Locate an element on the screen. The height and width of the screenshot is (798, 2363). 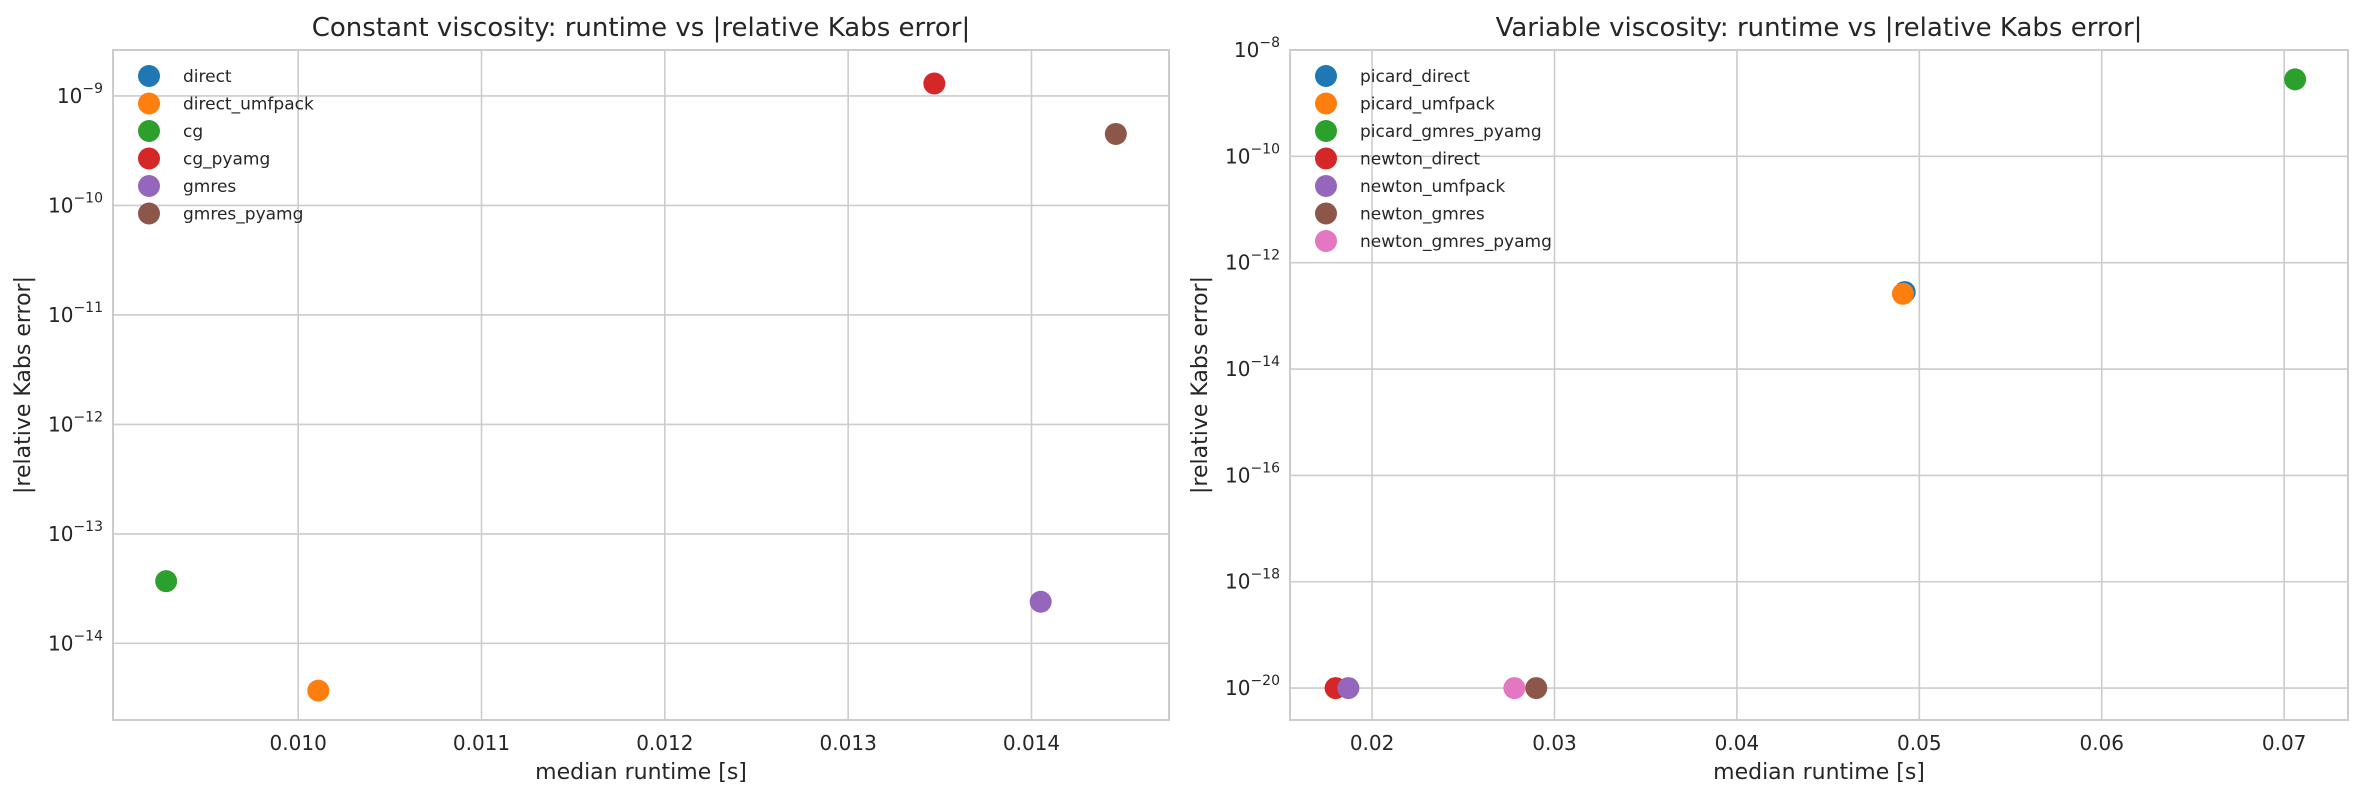
data-point-cg-pyamg is located at coordinates (934, 83).